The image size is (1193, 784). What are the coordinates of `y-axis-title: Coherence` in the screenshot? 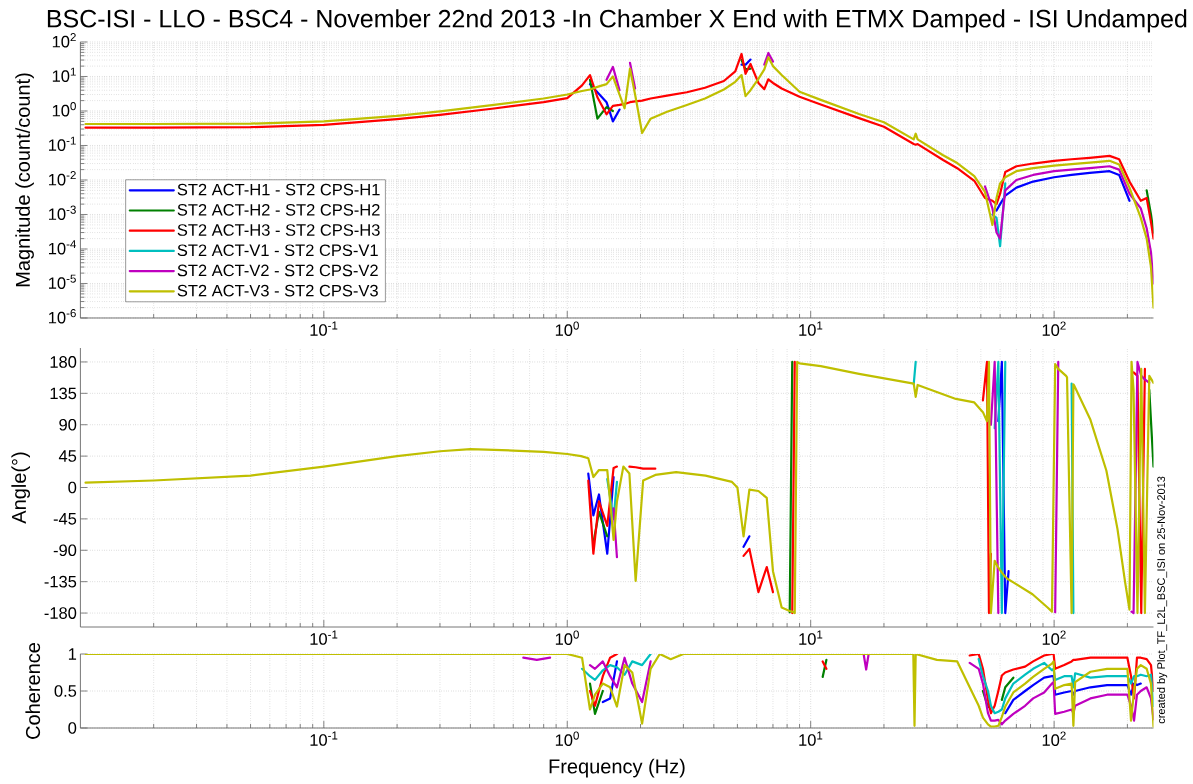 It's located at (33, 690).